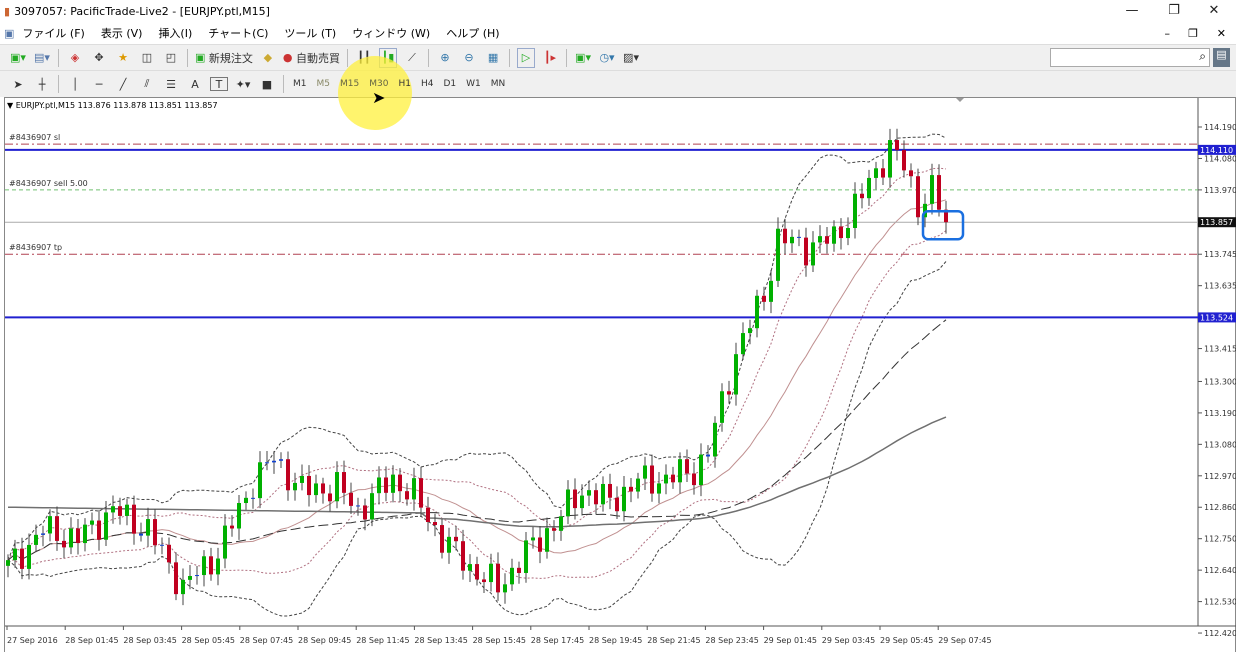  I want to click on text-label-tool: T, so click(219, 84).